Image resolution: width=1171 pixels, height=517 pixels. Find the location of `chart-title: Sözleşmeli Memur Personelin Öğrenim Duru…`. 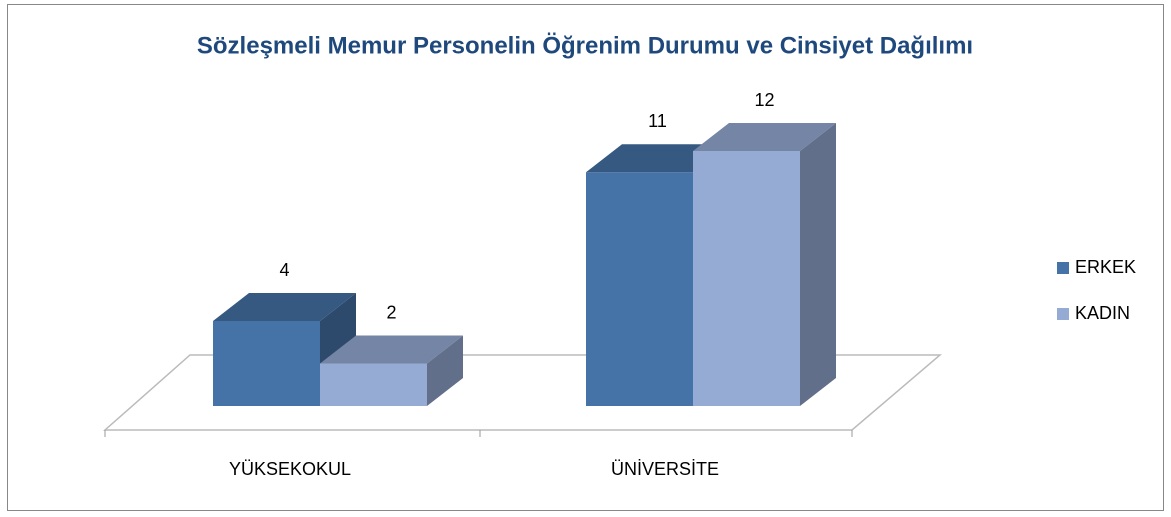

chart-title: Sözleşmeli Memur Personelin Öğrenim Duru… is located at coordinates (585, 45).